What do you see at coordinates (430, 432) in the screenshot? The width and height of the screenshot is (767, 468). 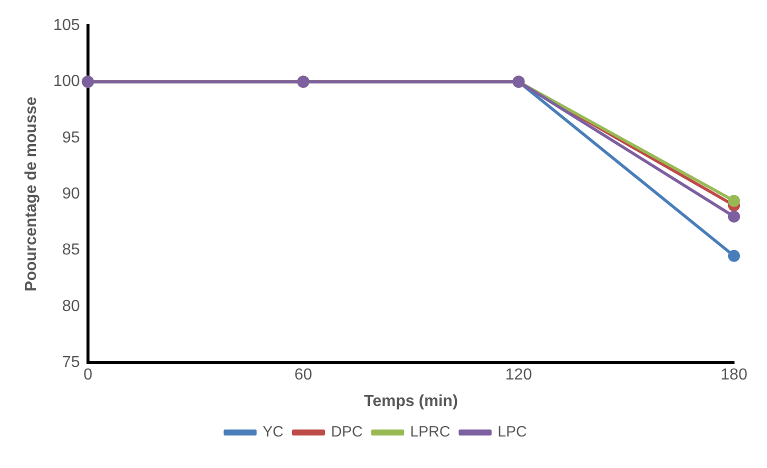 I see `legend-label: LPRC` at bounding box center [430, 432].